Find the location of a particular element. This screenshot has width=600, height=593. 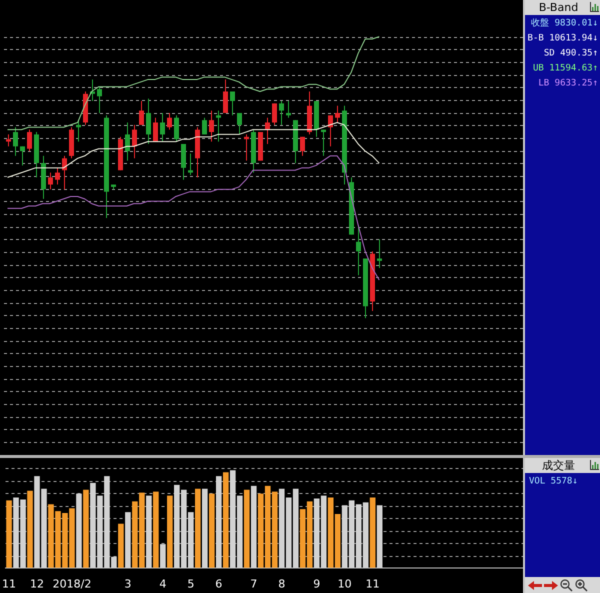

text: B-Band is located at coordinates (558, 7).